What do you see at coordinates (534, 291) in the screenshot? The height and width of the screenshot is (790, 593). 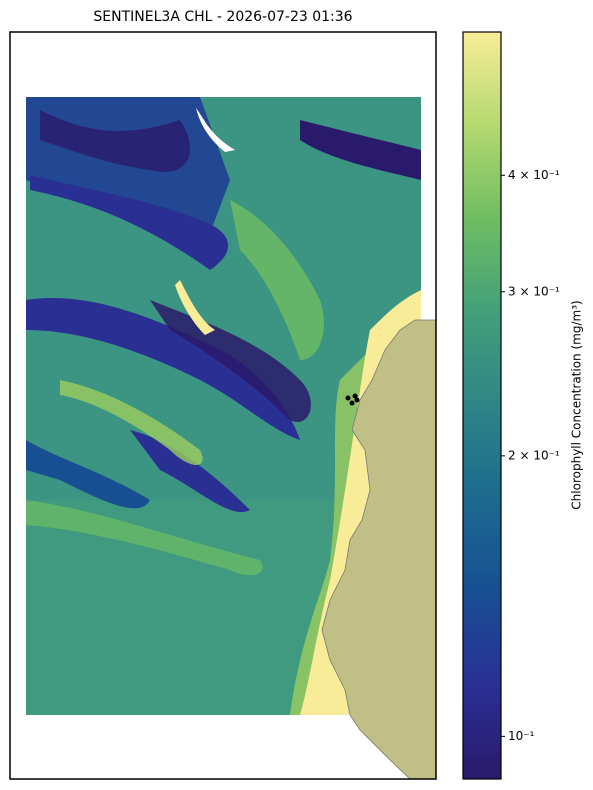 I see `colorbar-tick-label: 3 × 10⁻¹` at bounding box center [534, 291].